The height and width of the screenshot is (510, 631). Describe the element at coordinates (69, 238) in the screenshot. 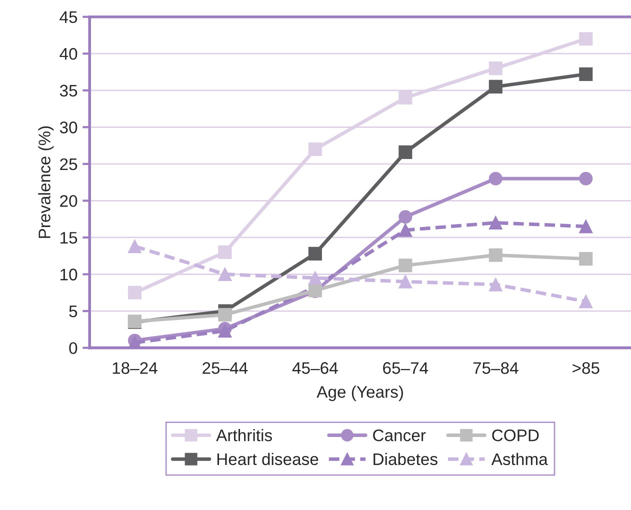

I see `y-tick-label: 15` at that location.